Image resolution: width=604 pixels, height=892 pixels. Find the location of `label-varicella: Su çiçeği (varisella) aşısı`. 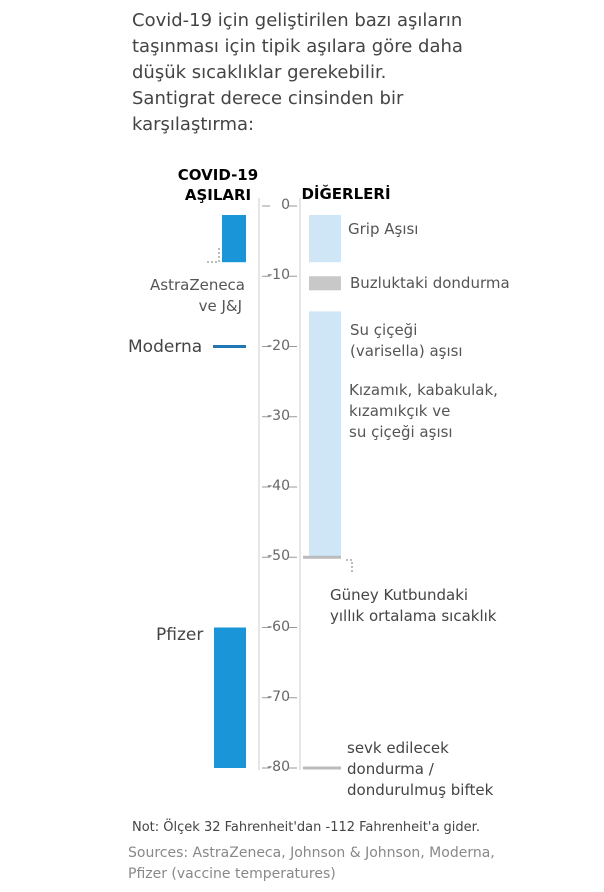

label-varicella: Su çiçeği (varisella) aşısı is located at coordinates (406, 341).